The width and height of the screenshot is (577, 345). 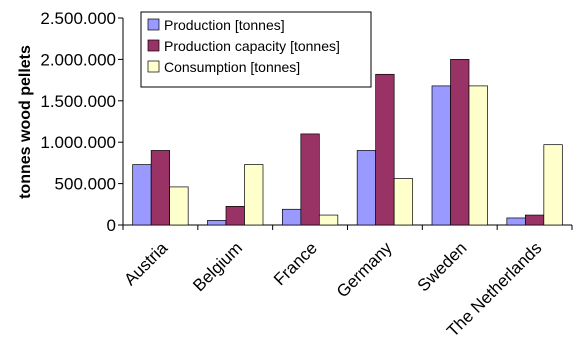 I want to click on legend-box, so click(x=256, y=49).